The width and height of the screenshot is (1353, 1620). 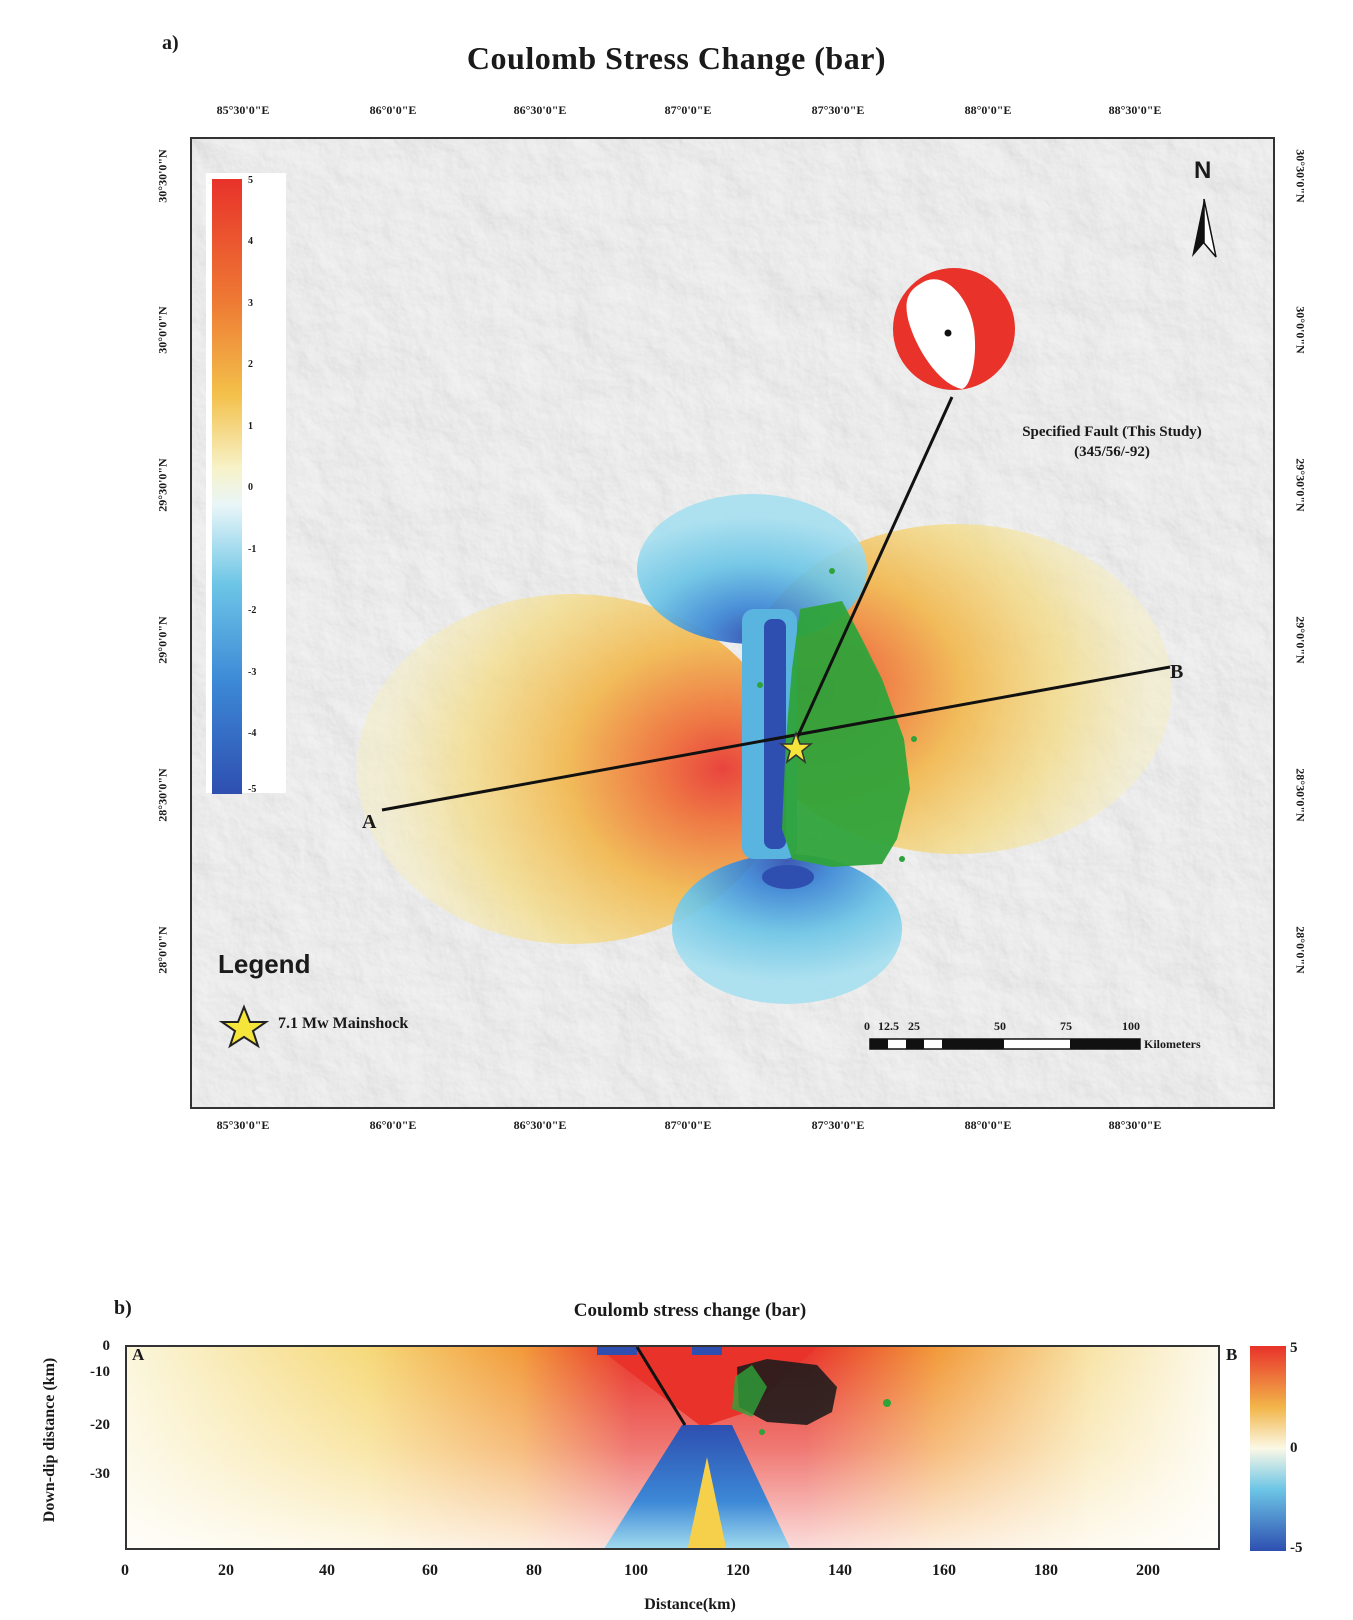 I want to click on cross-section, so click(x=672, y=1447).